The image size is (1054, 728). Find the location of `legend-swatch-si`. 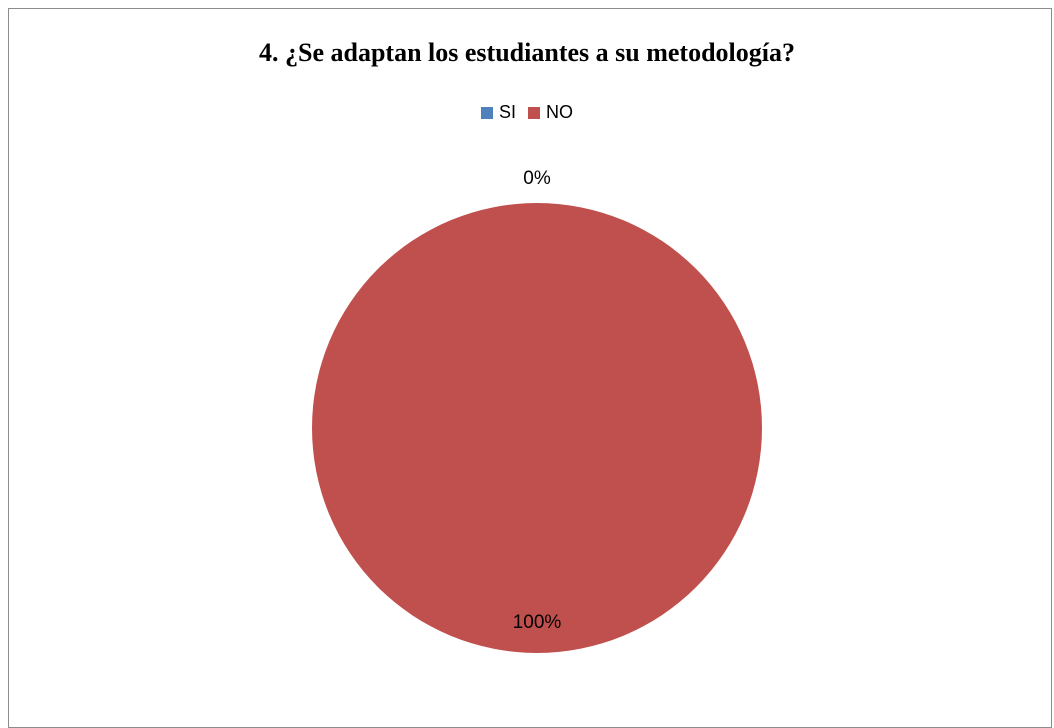

legend-swatch-si is located at coordinates (486, 112).